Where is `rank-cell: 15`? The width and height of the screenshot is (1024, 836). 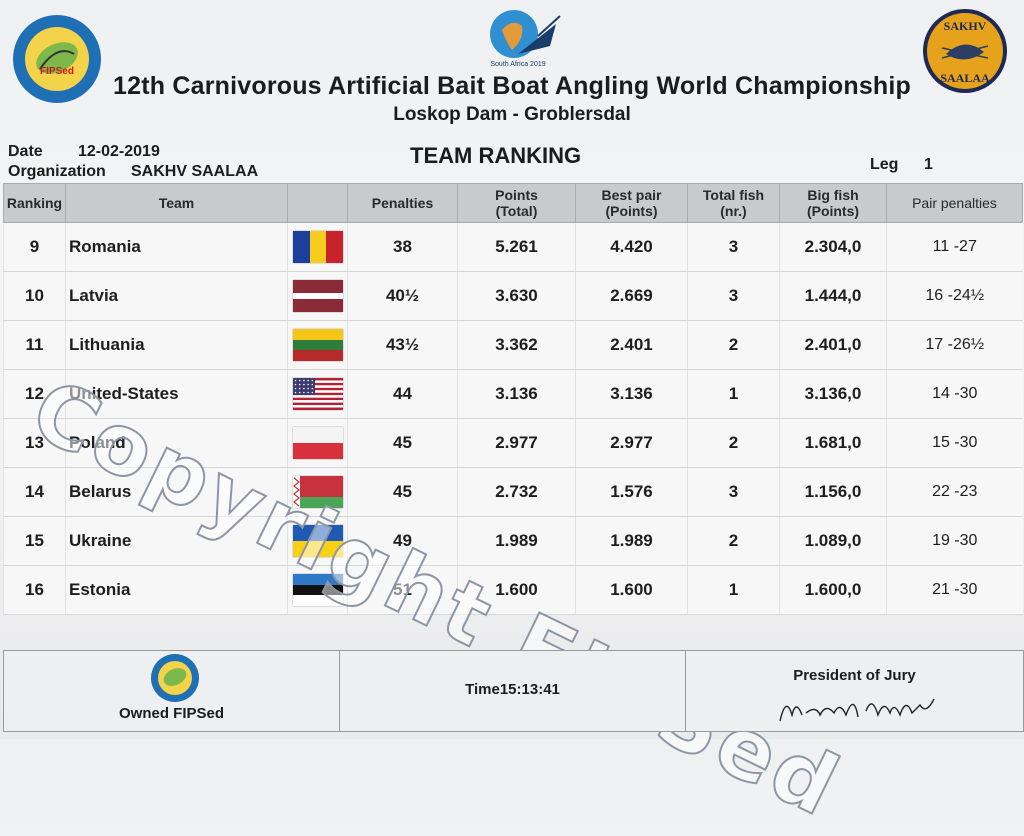 rank-cell: 15 is located at coordinates (34, 541).